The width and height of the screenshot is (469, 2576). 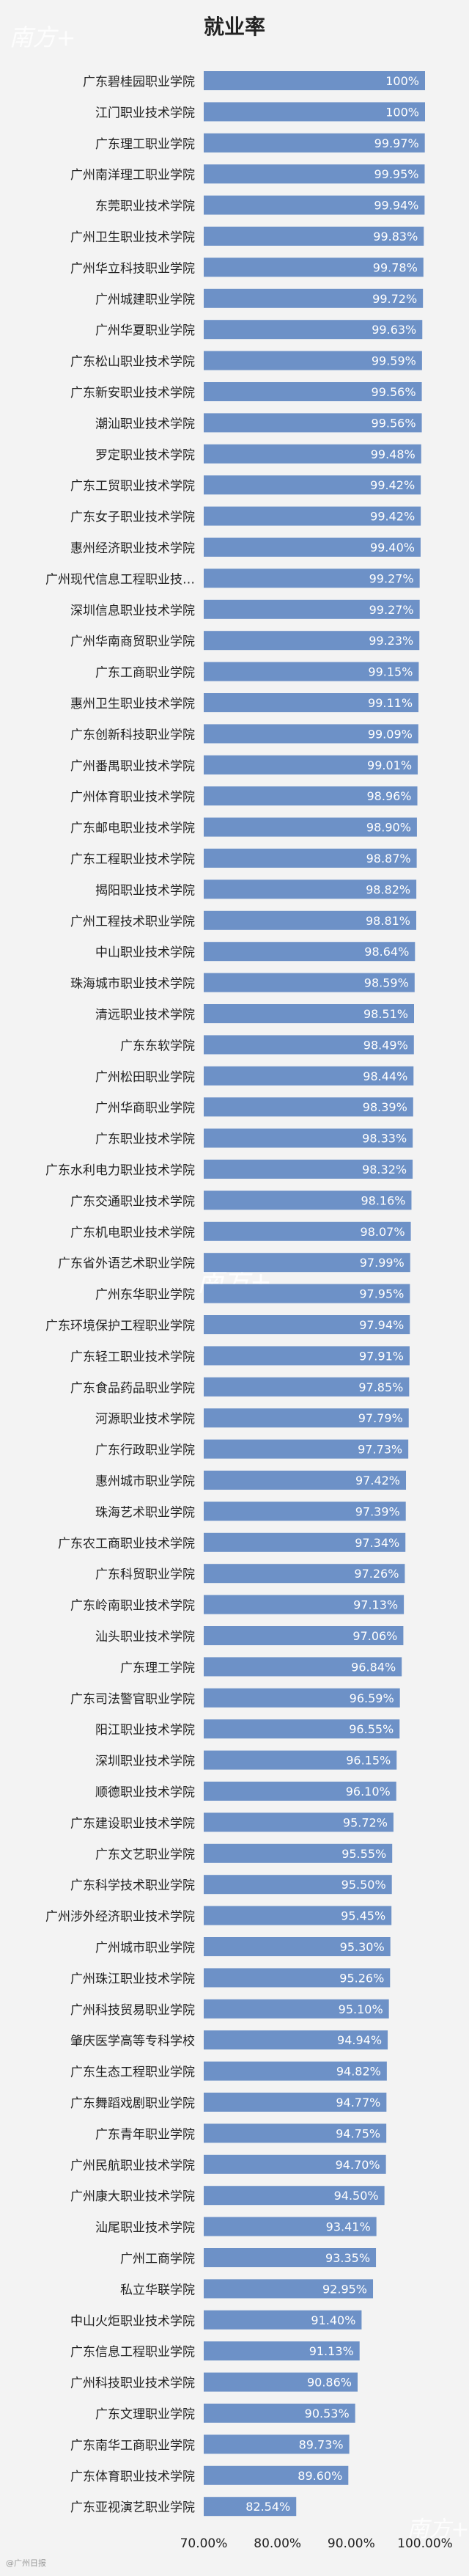 I want to click on bar-row: 广州科技职业技术学院 90.86%, so click(x=214, y=2382).